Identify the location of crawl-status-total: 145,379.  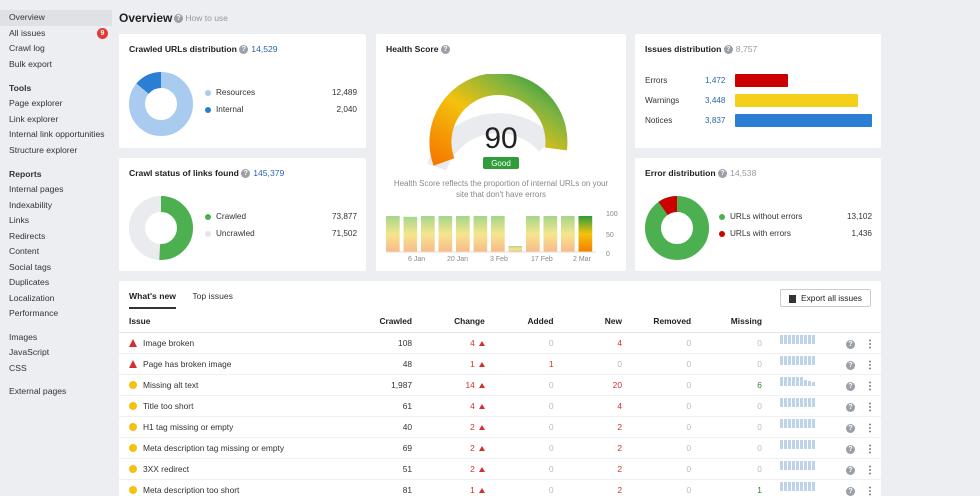
(269, 173).